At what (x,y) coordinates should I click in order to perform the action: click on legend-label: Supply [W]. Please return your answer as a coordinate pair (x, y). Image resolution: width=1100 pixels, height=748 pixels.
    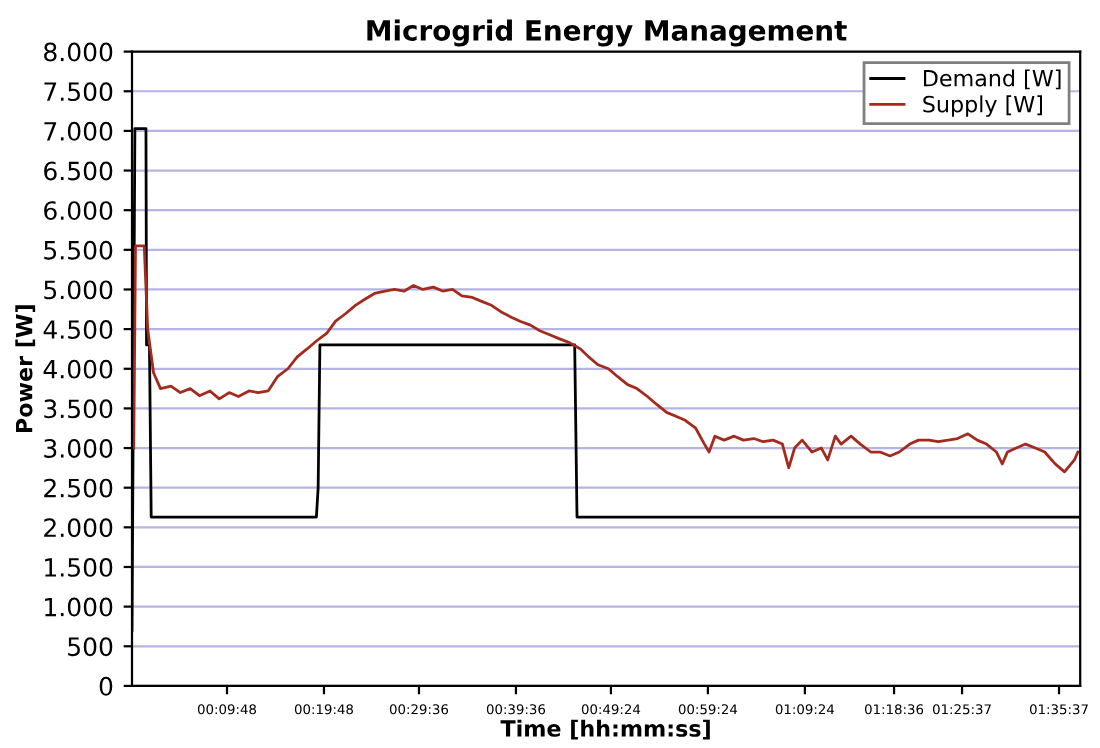
    Looking at the image, I should click on (982, 106).